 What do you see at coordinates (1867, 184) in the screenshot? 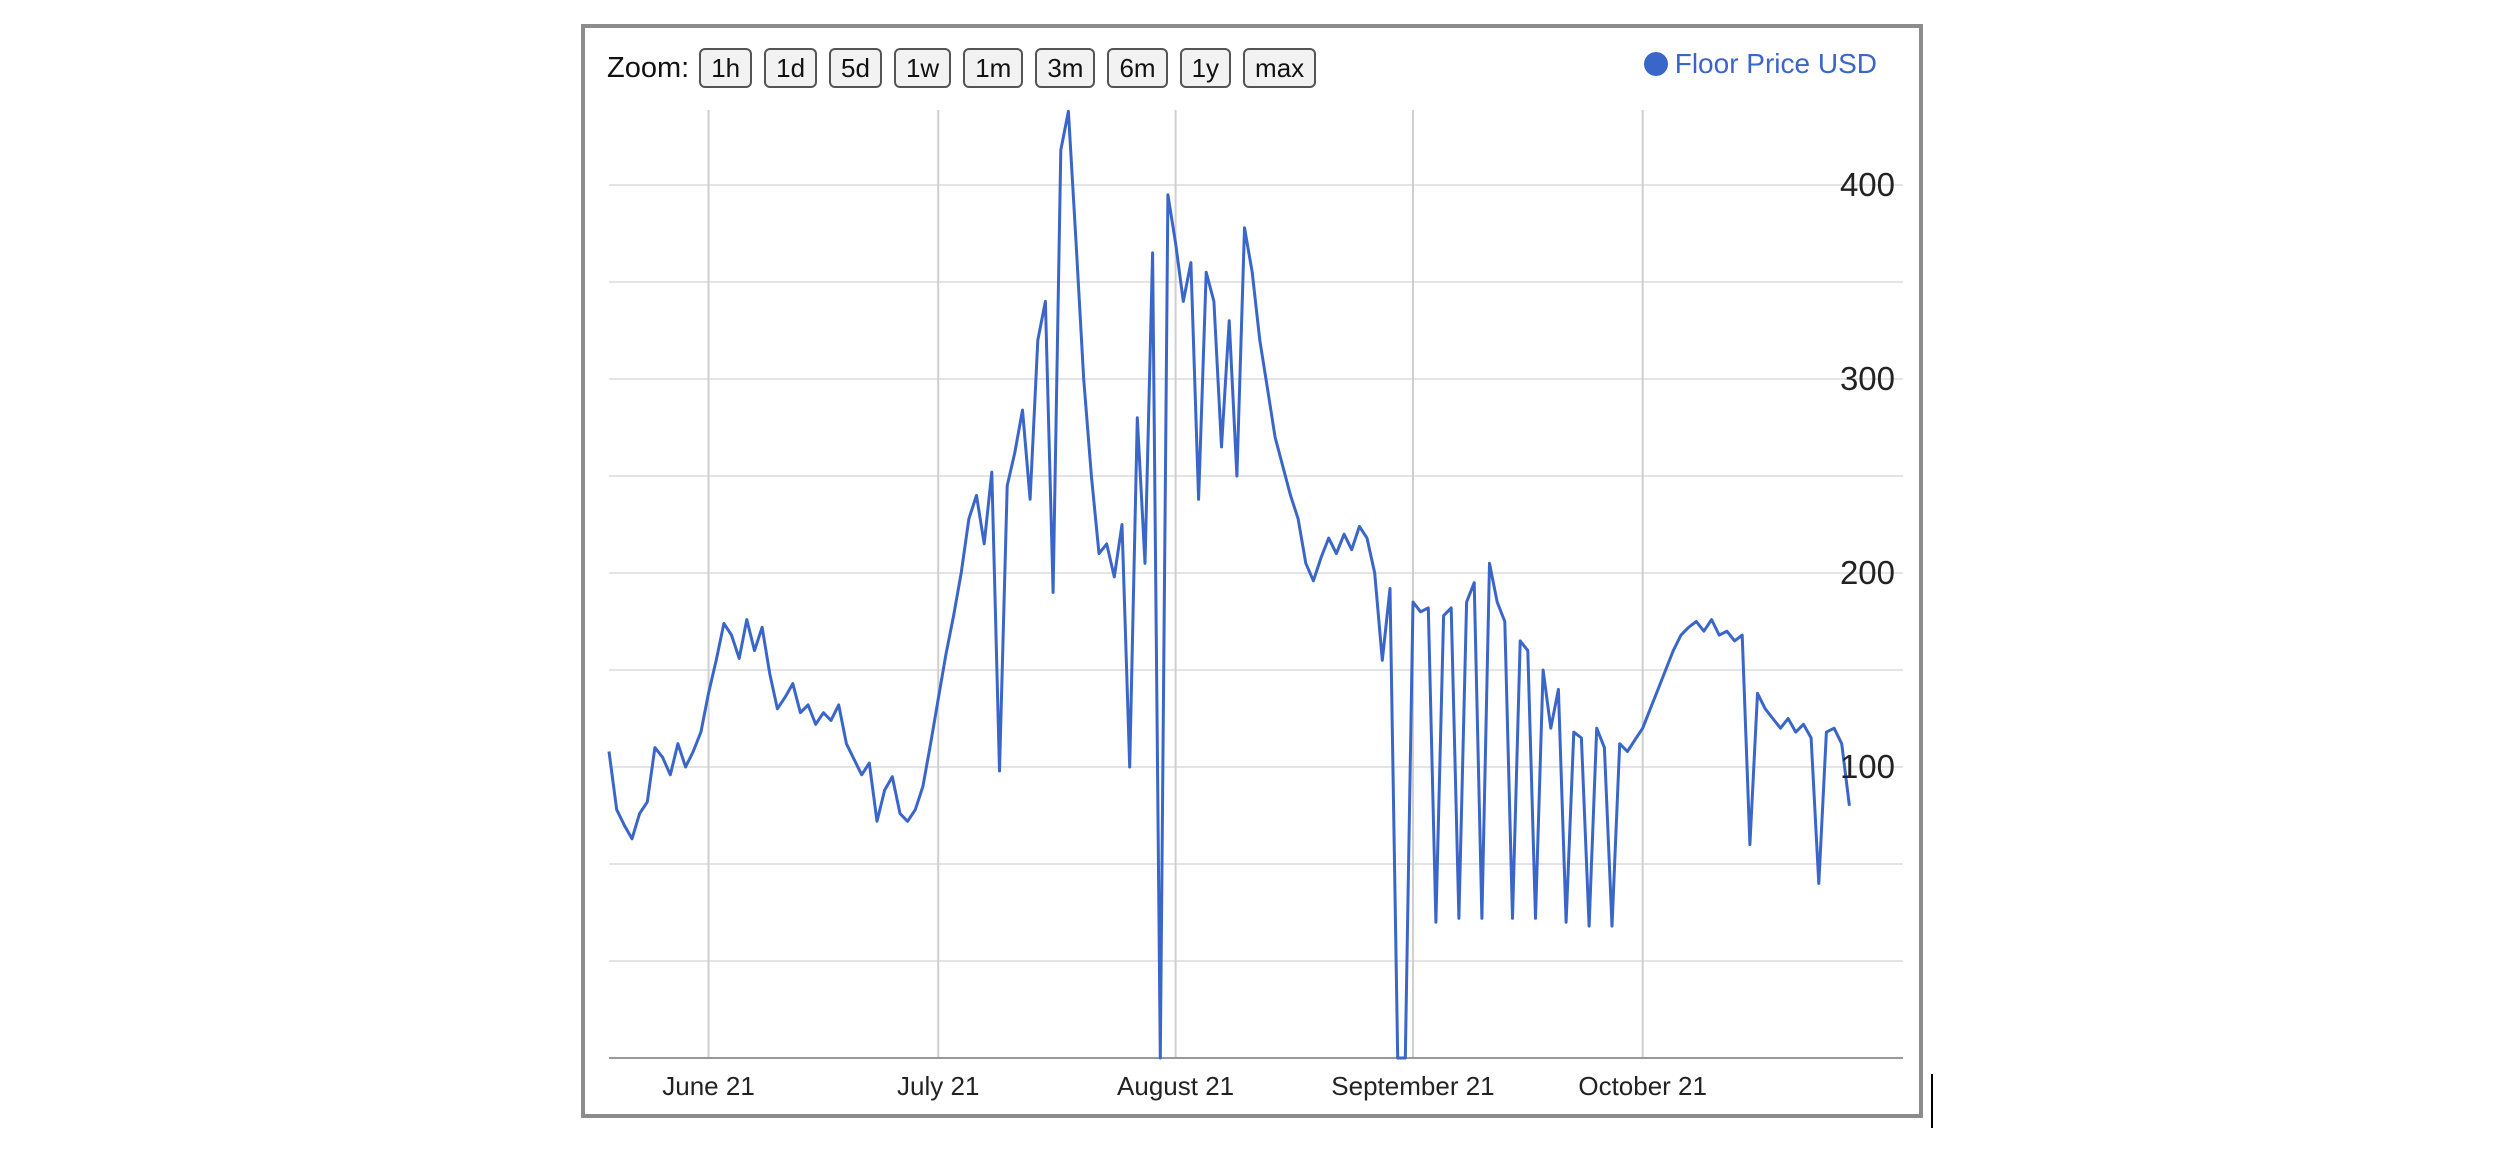
I see `y-tick-label: 400` at bounding box center [1867, 184].